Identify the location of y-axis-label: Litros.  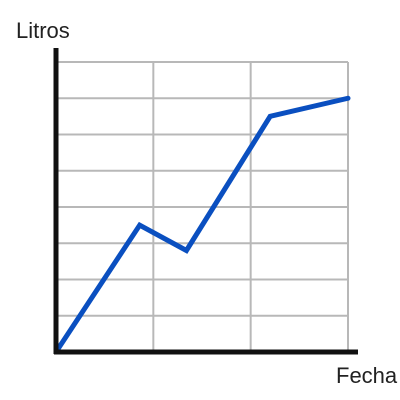
(43, 30).